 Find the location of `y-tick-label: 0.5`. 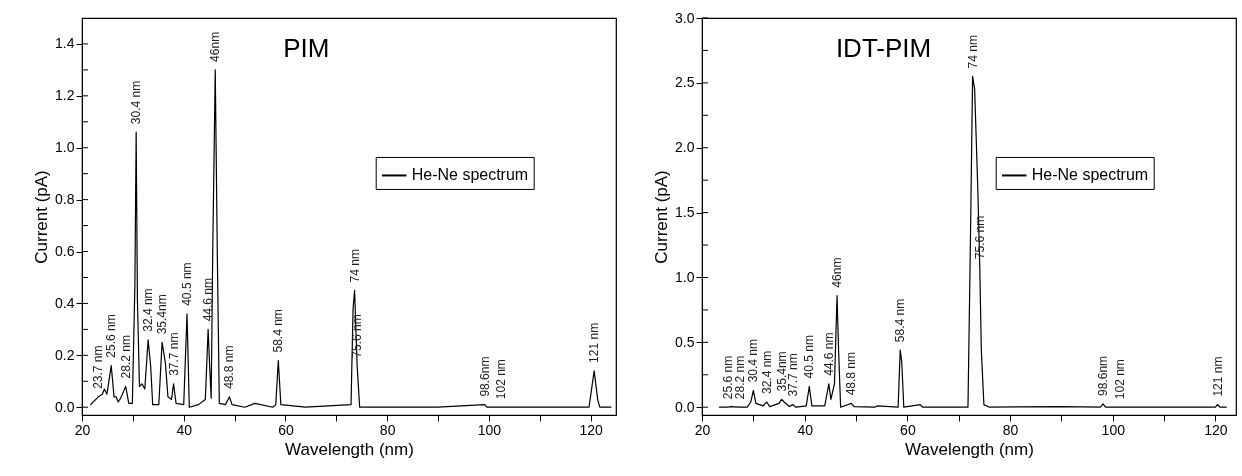

y-tick-label: 0.5 is located at coordinates (685, 341).